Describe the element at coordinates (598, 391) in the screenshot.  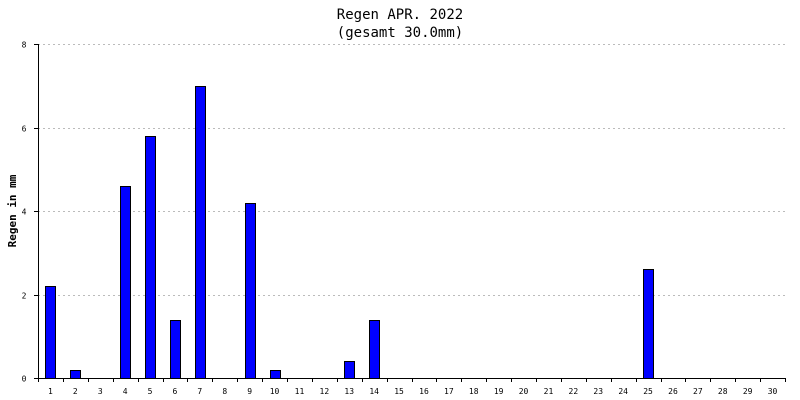
I see `x-tick-label: 23` at that location.